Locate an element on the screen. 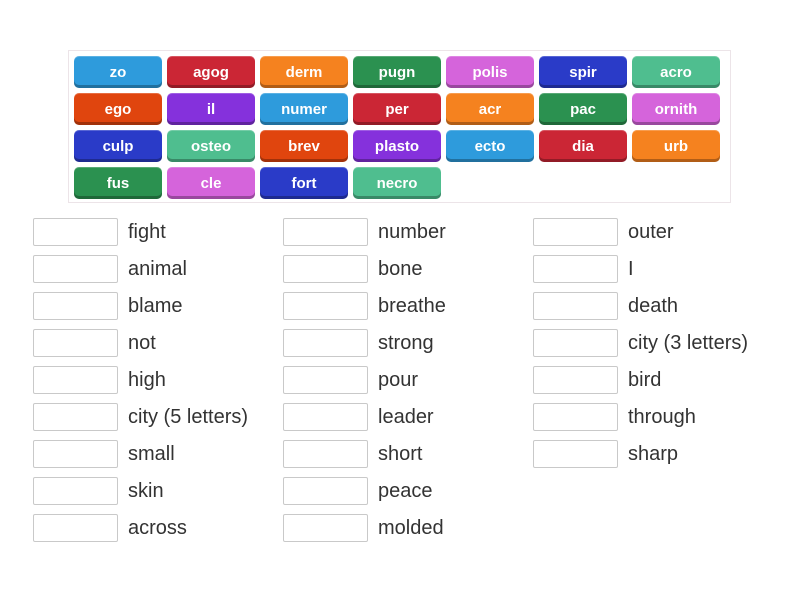  match-row: fight is located at coordinates (140, 232).